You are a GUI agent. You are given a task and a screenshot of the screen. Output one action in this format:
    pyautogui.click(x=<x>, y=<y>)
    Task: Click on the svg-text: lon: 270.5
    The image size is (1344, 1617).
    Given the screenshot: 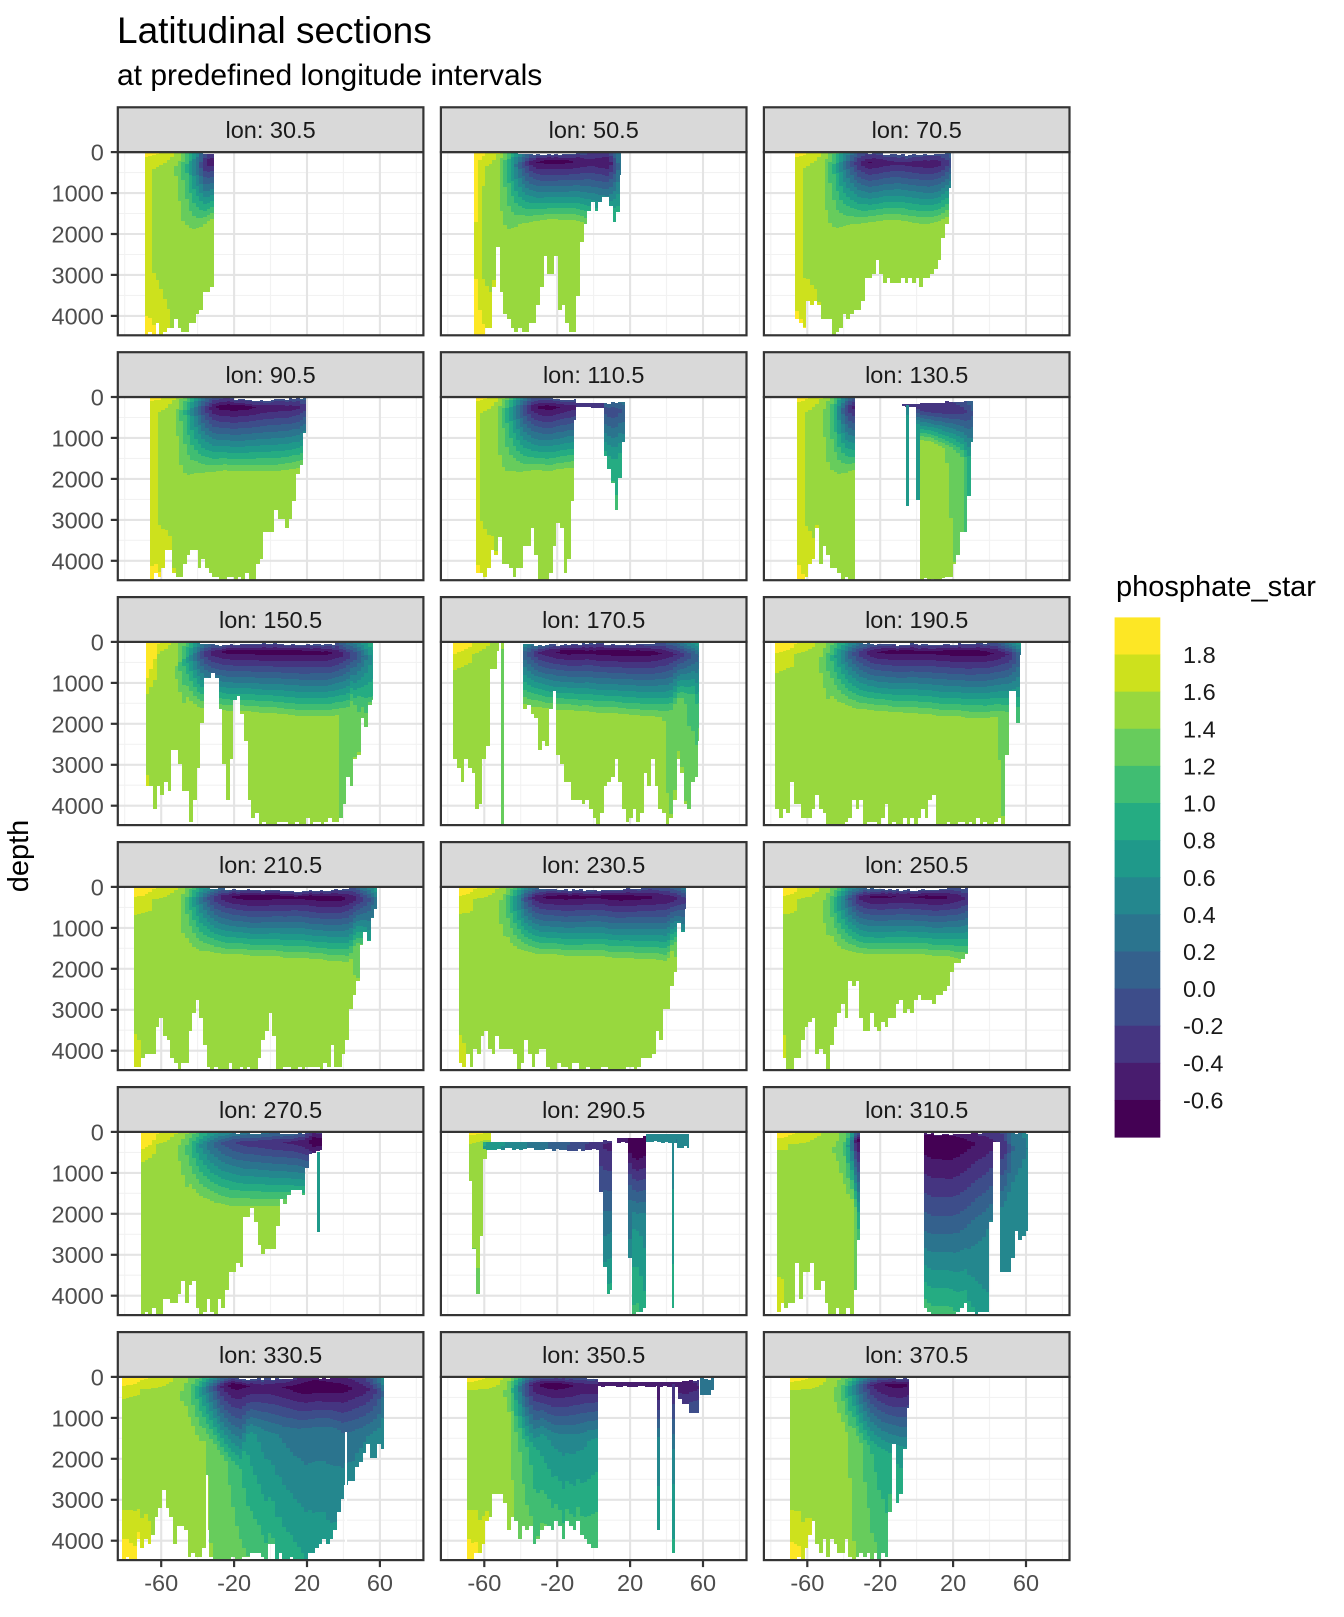 What is the action you would take?
    pyautogui.click(x=270, y=1110)
    